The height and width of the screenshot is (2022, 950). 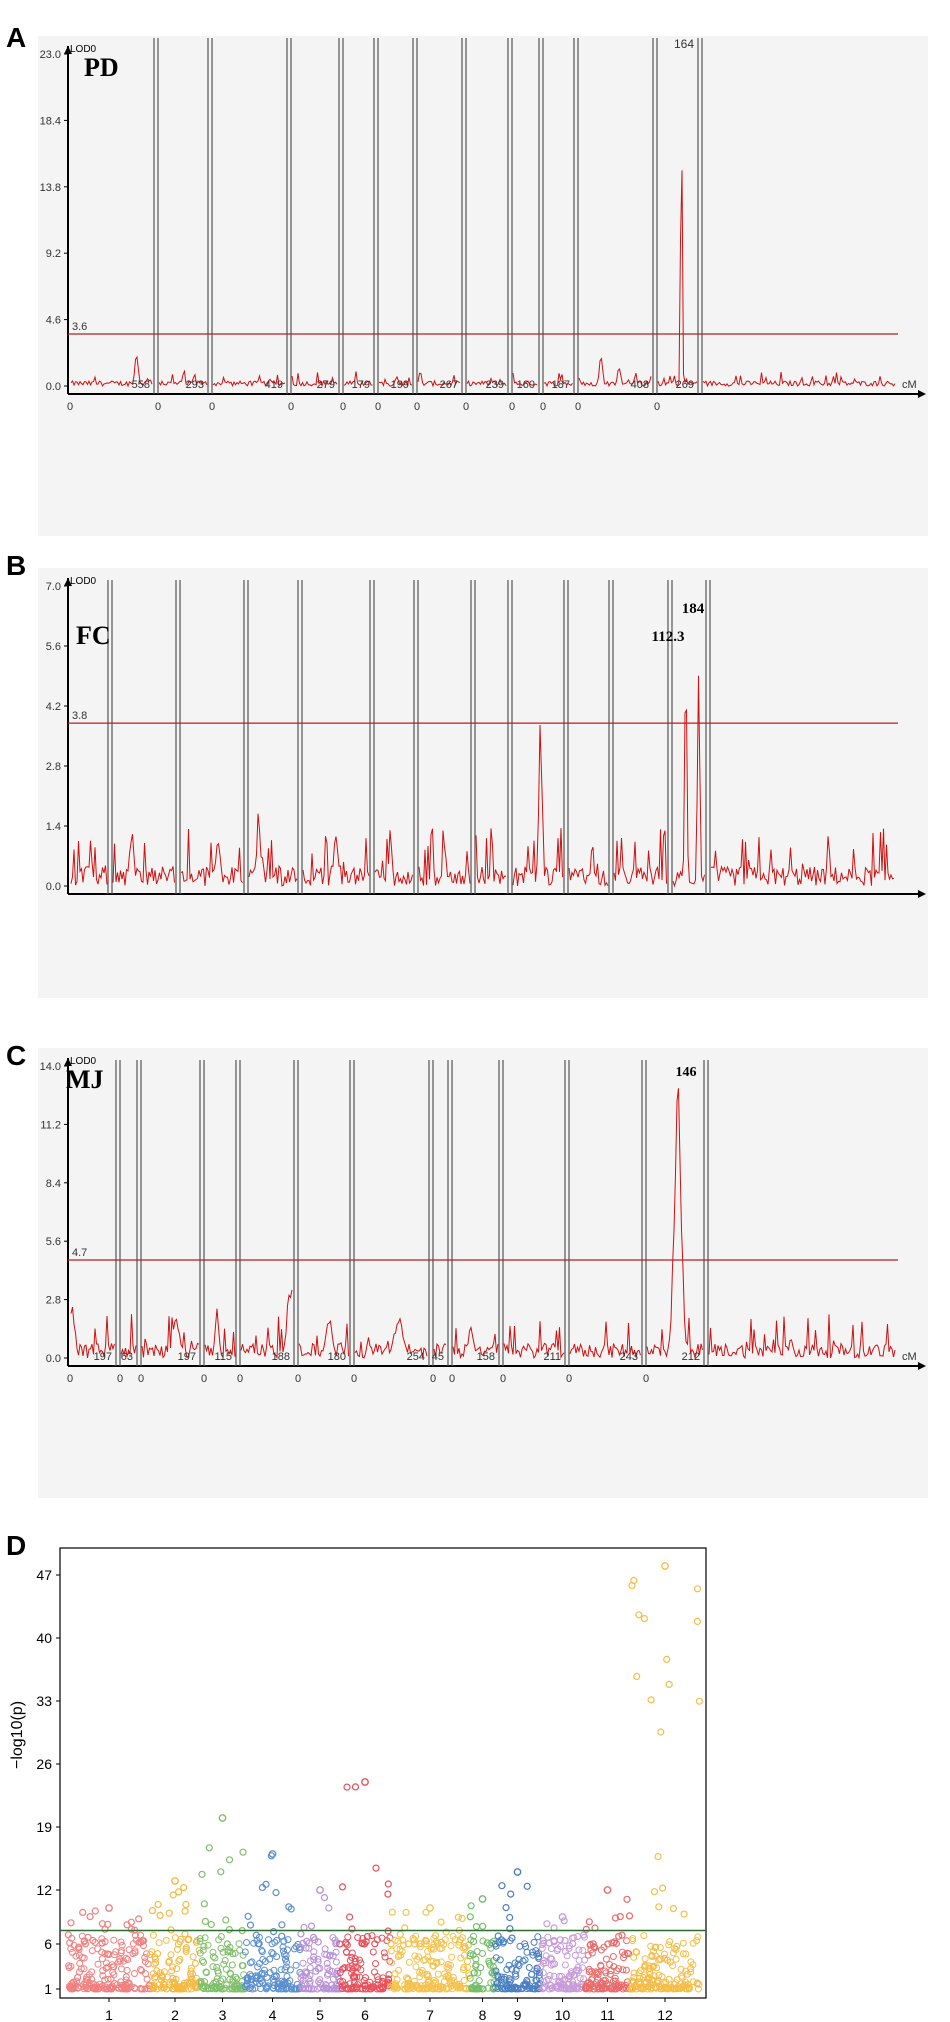 What do you see at coordinates (44, 1764) in the screenshot?
I see `y-tick-label: 26` at bounding box center [44, 1764].